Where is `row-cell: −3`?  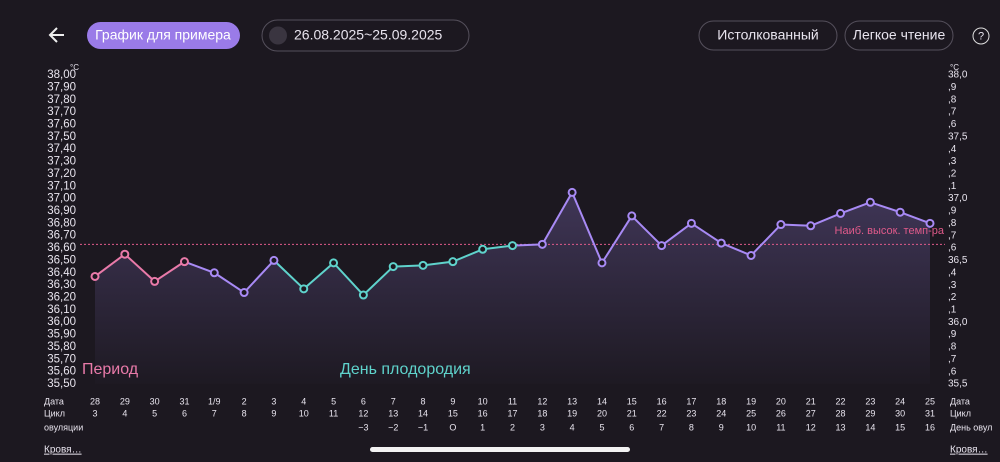 row-cell: −3 is located at coordinates (363, 427).